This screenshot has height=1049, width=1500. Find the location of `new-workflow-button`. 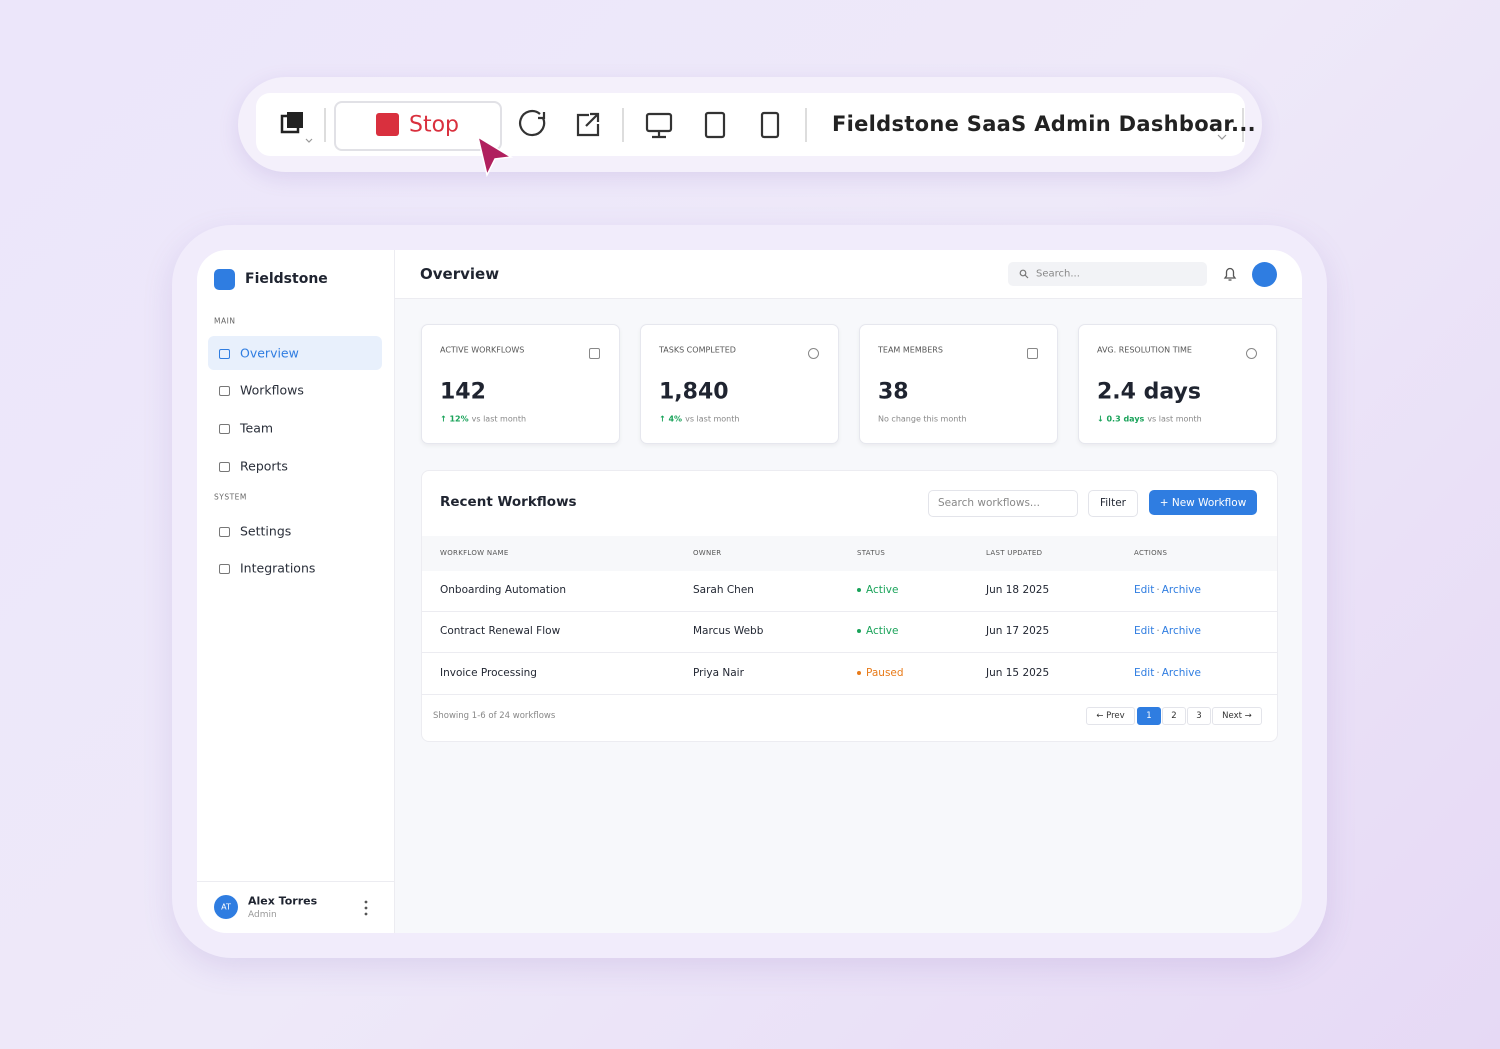

new-workflow-button is located at coordinates (1203, 502).